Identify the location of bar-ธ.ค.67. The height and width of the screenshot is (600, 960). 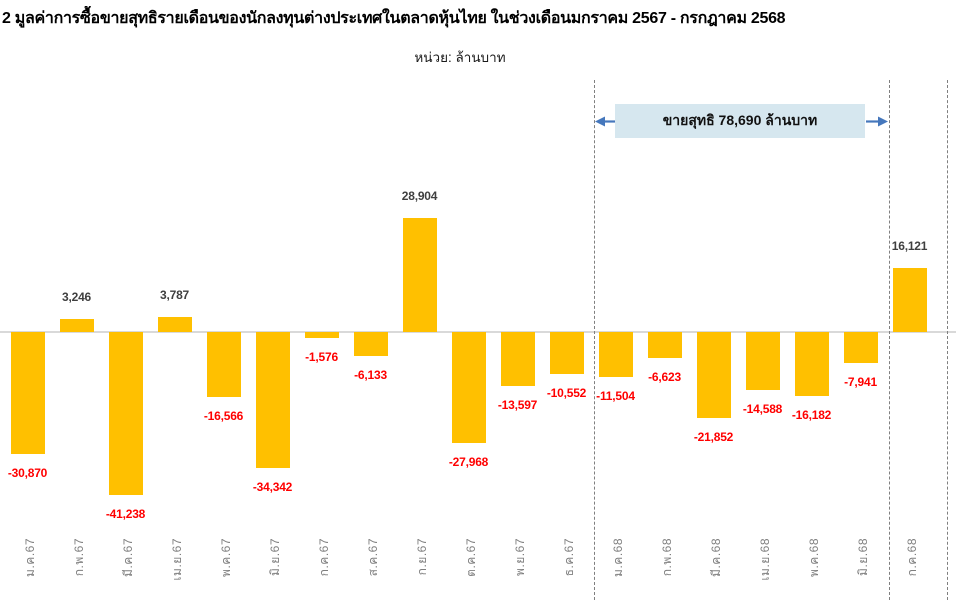
(566, 353).